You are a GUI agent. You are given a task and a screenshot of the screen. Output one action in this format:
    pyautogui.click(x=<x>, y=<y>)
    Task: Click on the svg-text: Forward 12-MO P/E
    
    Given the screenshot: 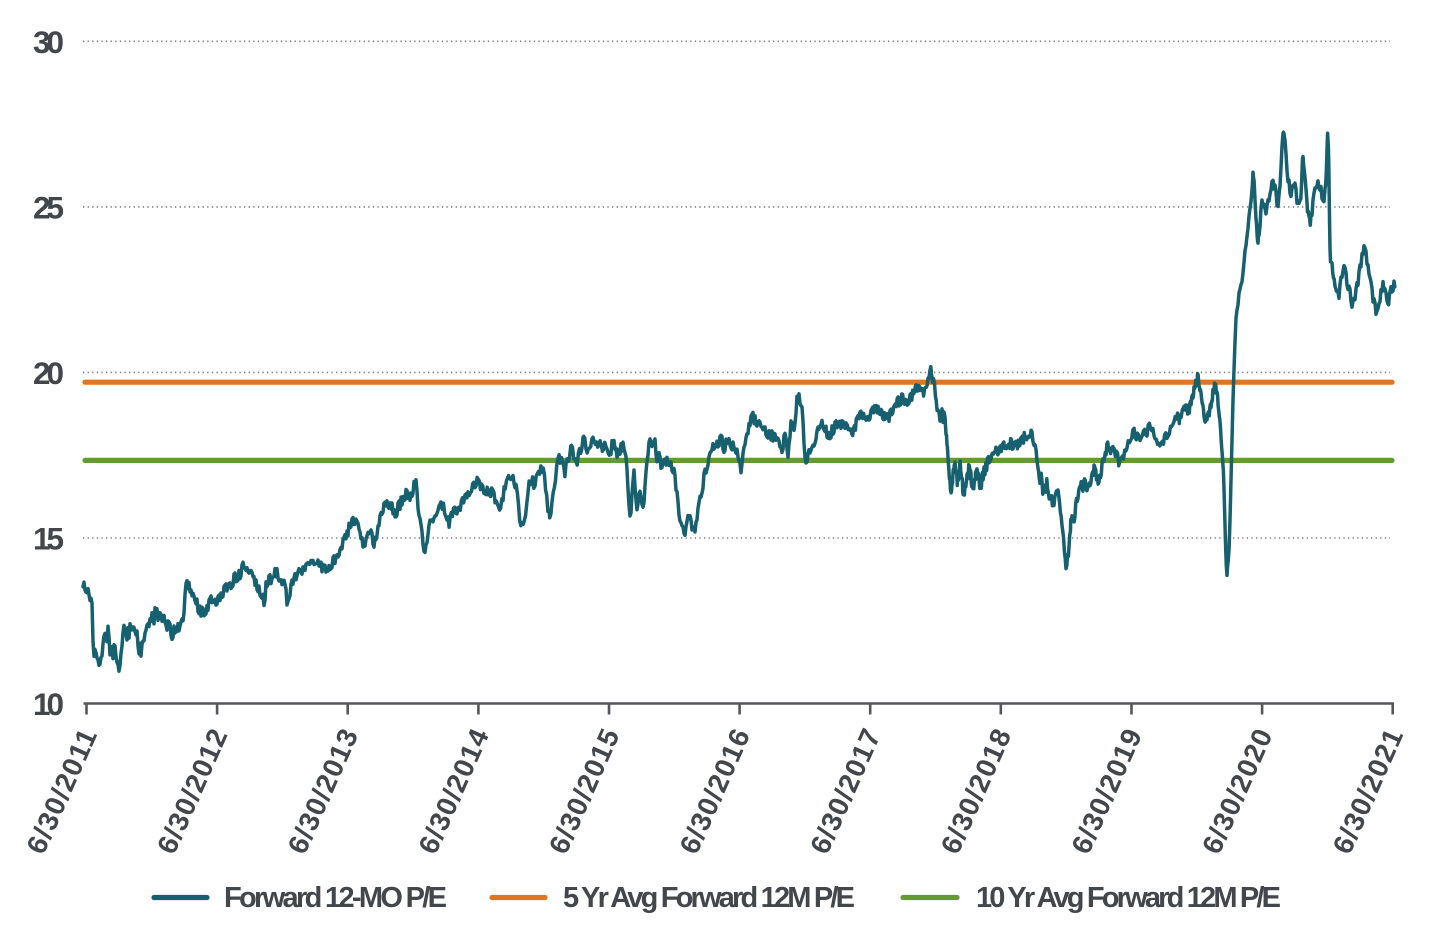 What is the action you would take?
    pyautogui.click(x=335, y=898)
    